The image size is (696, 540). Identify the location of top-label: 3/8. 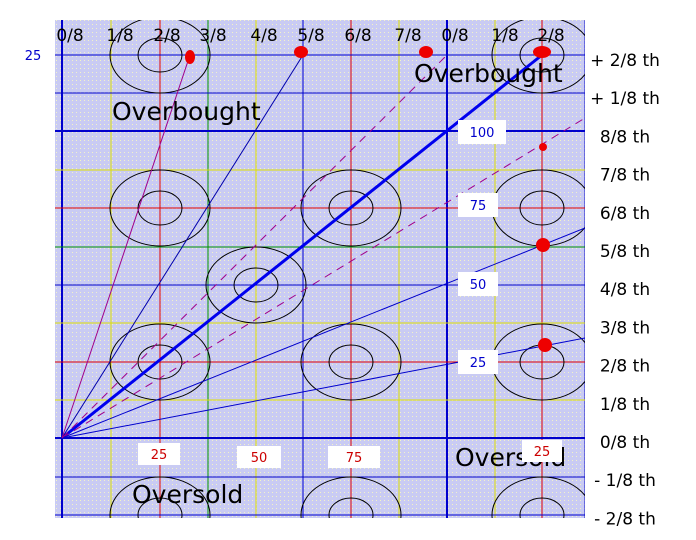
(212, 36).